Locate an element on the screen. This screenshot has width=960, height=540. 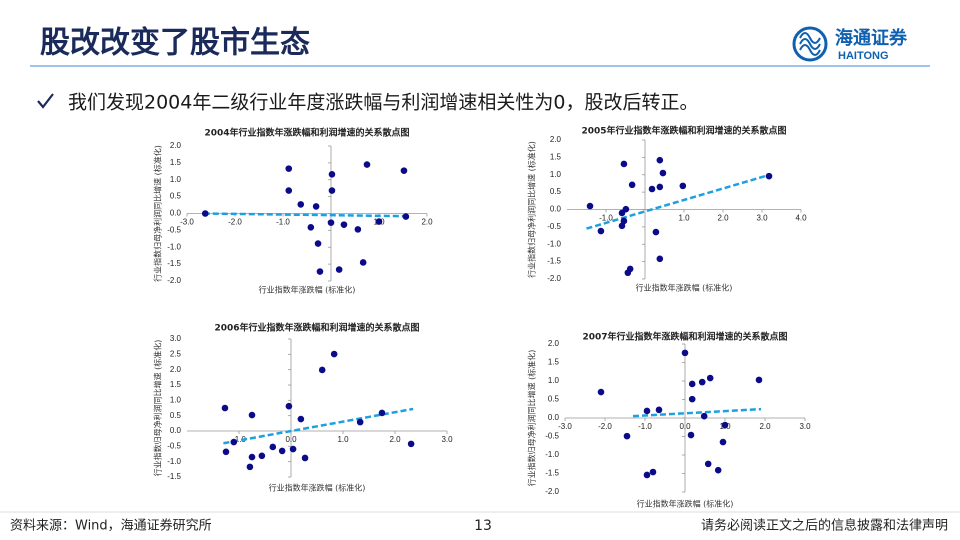
x-tick-label: -3.0 is located at coordinates (565, 426).